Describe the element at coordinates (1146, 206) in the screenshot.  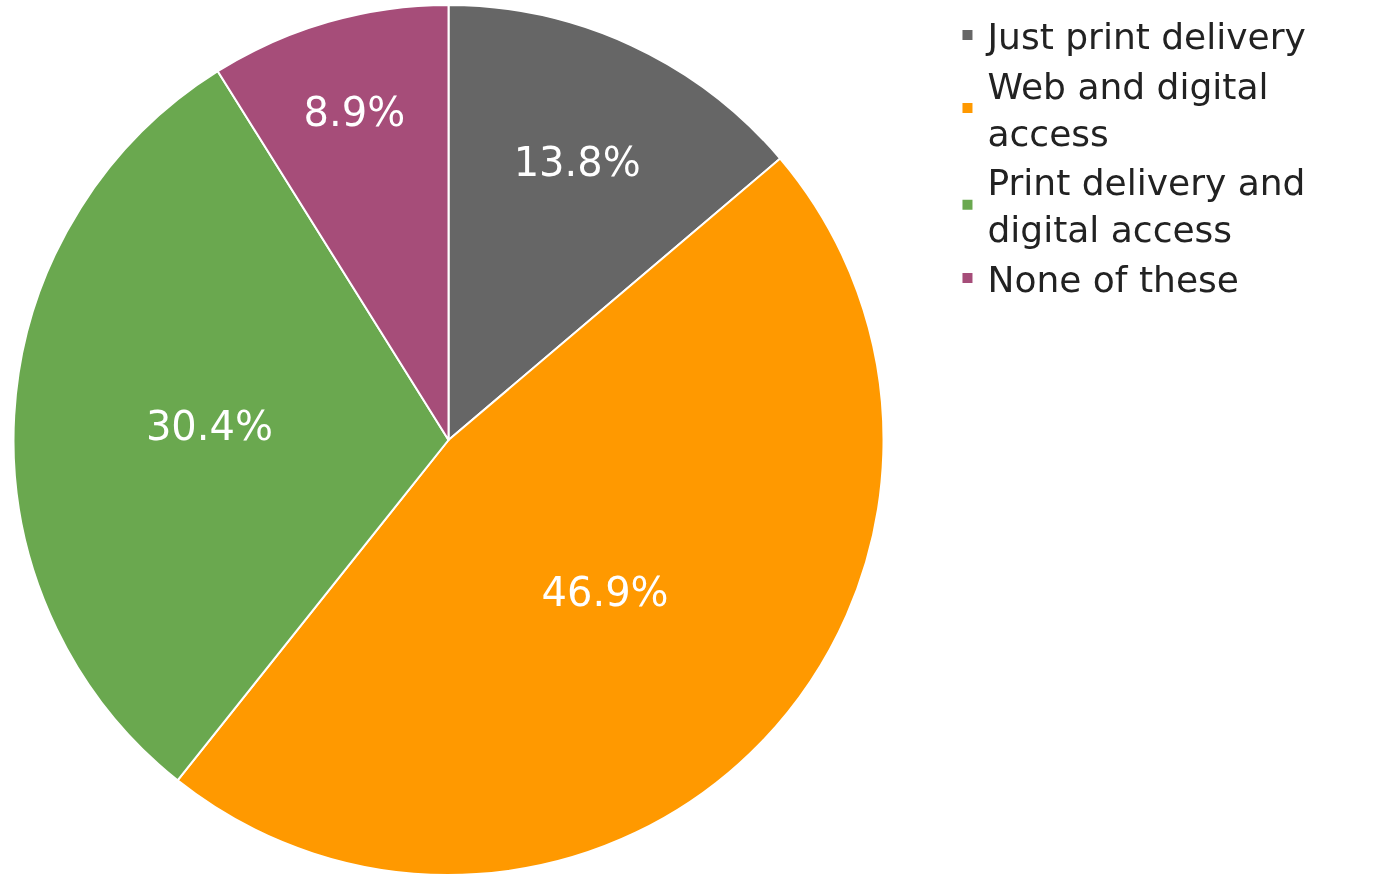
I see `legend-label: Print delivery and digital access` at that location.